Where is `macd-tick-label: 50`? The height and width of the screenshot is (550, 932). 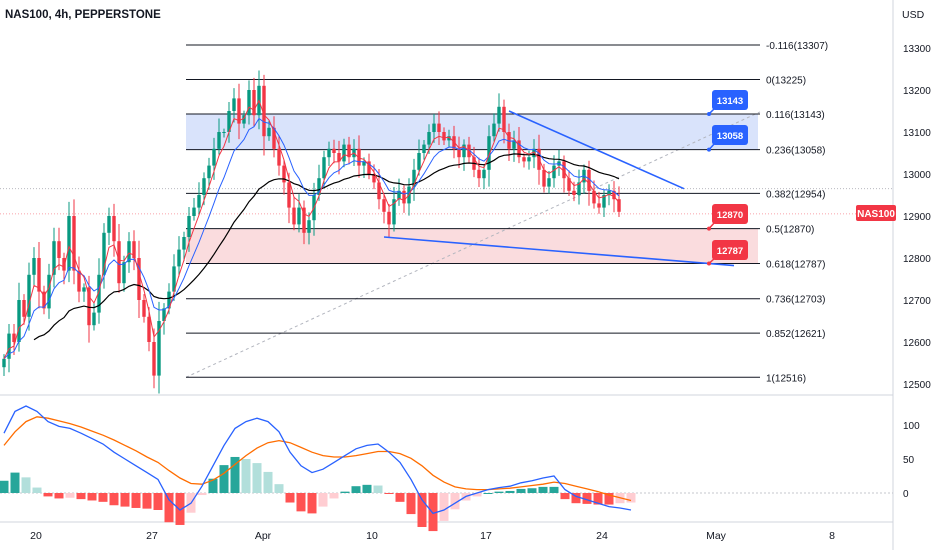
macd-tick-label: 50 is located at coordinates (909, 460).